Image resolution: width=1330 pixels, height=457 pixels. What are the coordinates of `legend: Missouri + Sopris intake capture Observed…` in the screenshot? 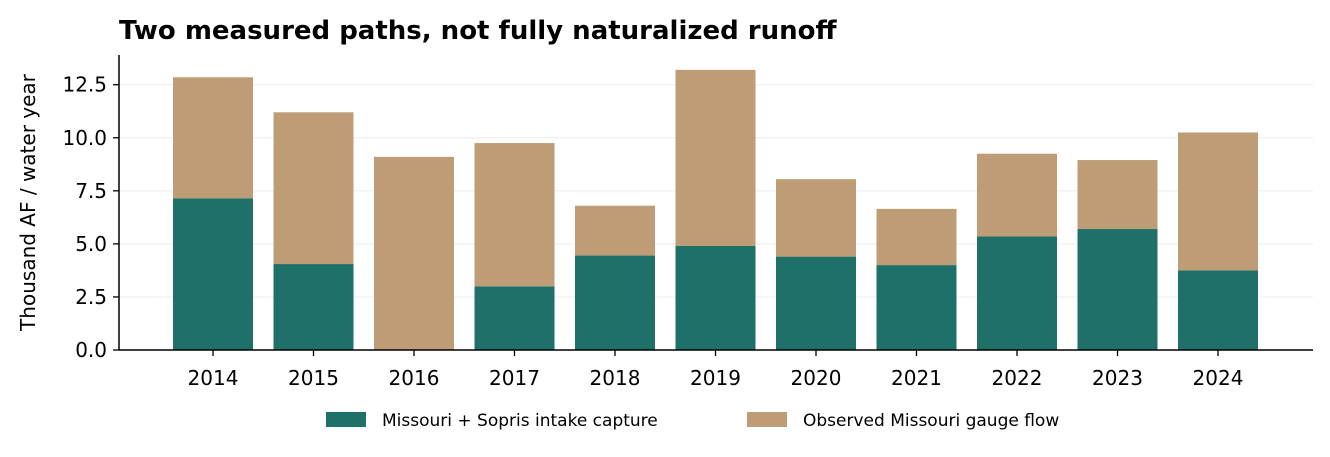 It's located at (692, 421).